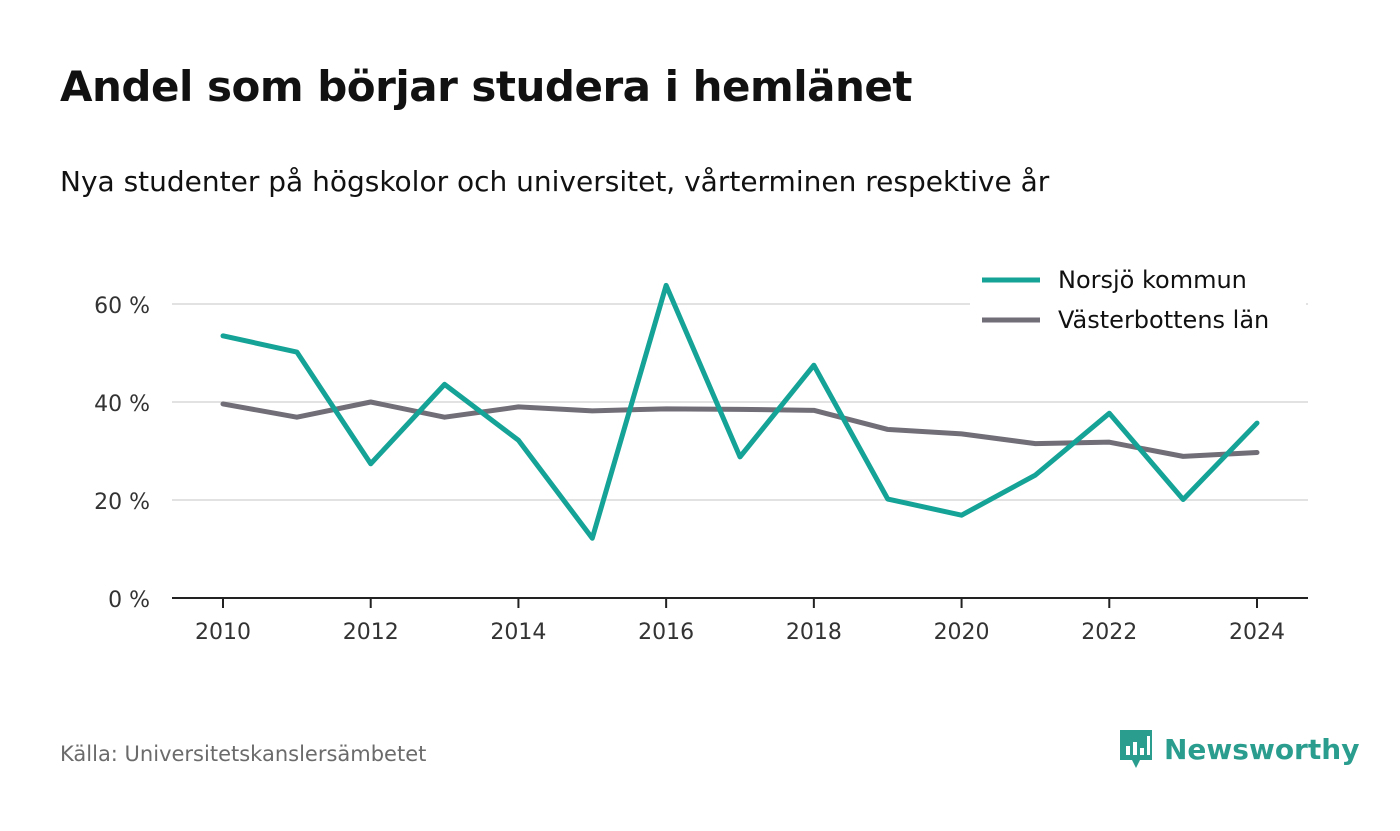 This screenshot has height=831, width=1400. I want to click on x-tick-label: 2014, so click(518, 632).